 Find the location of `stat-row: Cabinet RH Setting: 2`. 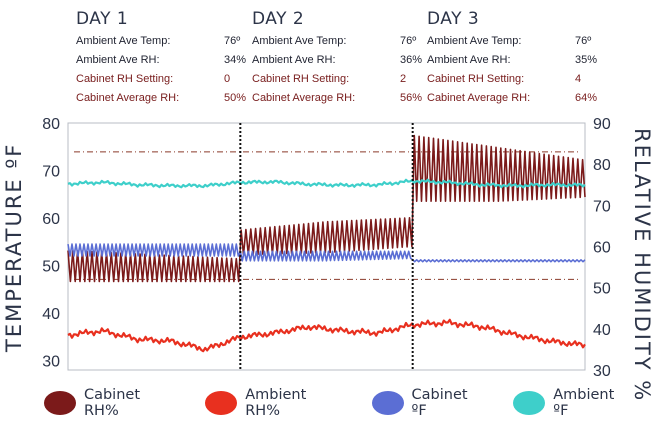

stat-row: Cabinet RH Setting: 2 is located at coordinates (341, 79).